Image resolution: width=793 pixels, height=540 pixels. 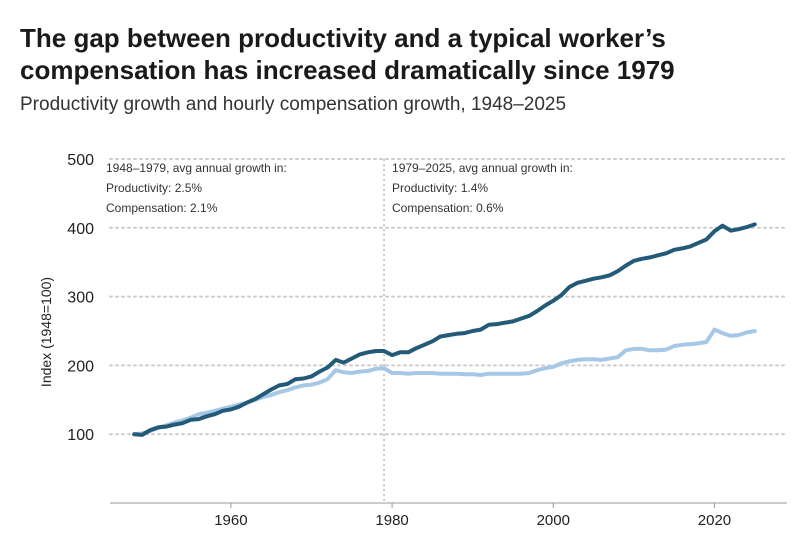 I want to click on y-tick-label: 200, so click(x=80, y=366).